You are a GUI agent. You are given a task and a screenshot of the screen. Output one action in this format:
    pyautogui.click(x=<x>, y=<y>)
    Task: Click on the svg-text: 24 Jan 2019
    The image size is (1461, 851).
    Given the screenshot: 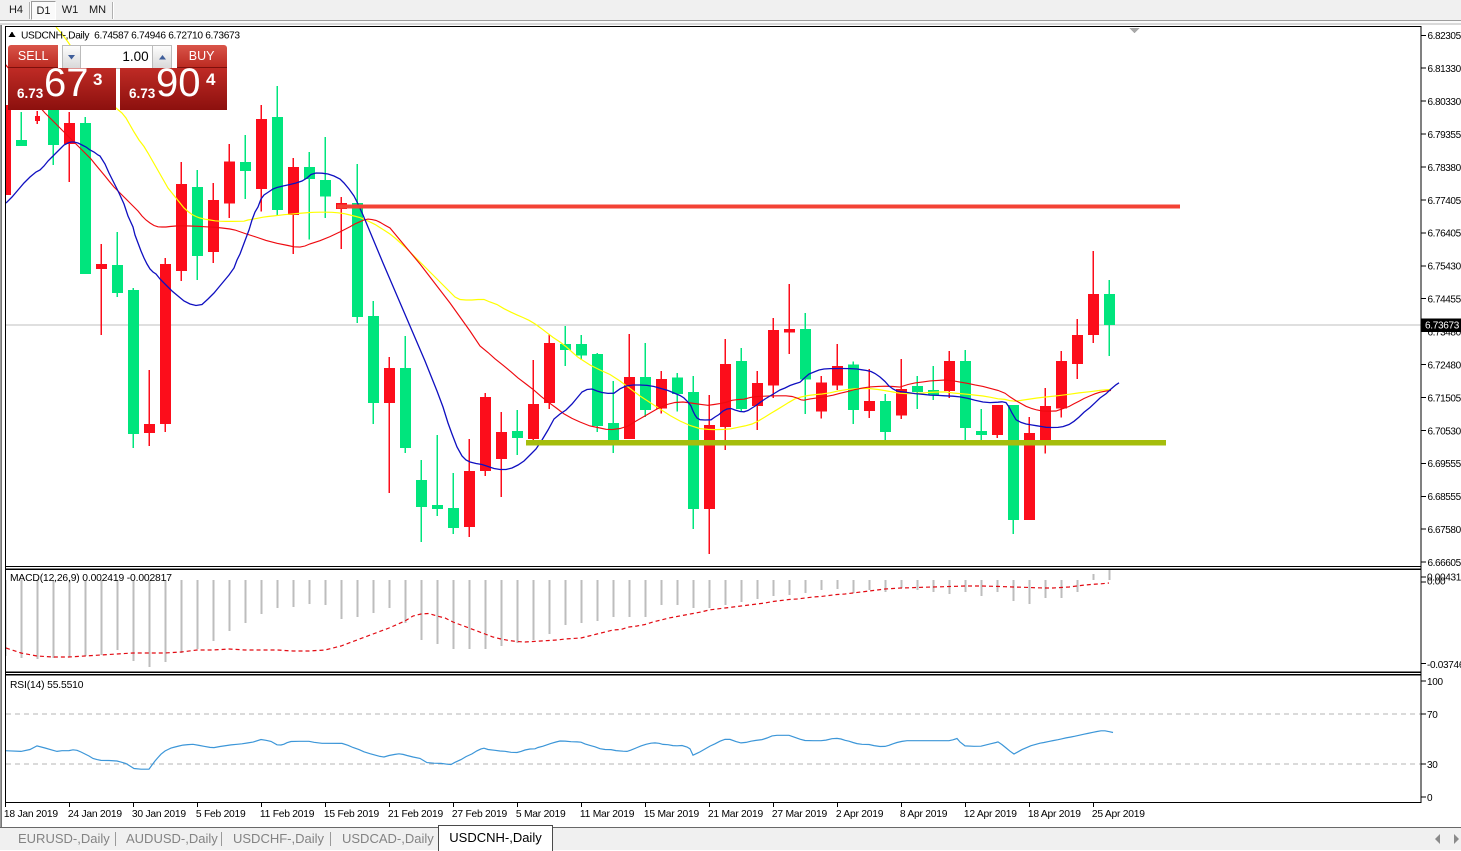 What is the action you would take?
    pyautogui.click(x=95, y=814)
    